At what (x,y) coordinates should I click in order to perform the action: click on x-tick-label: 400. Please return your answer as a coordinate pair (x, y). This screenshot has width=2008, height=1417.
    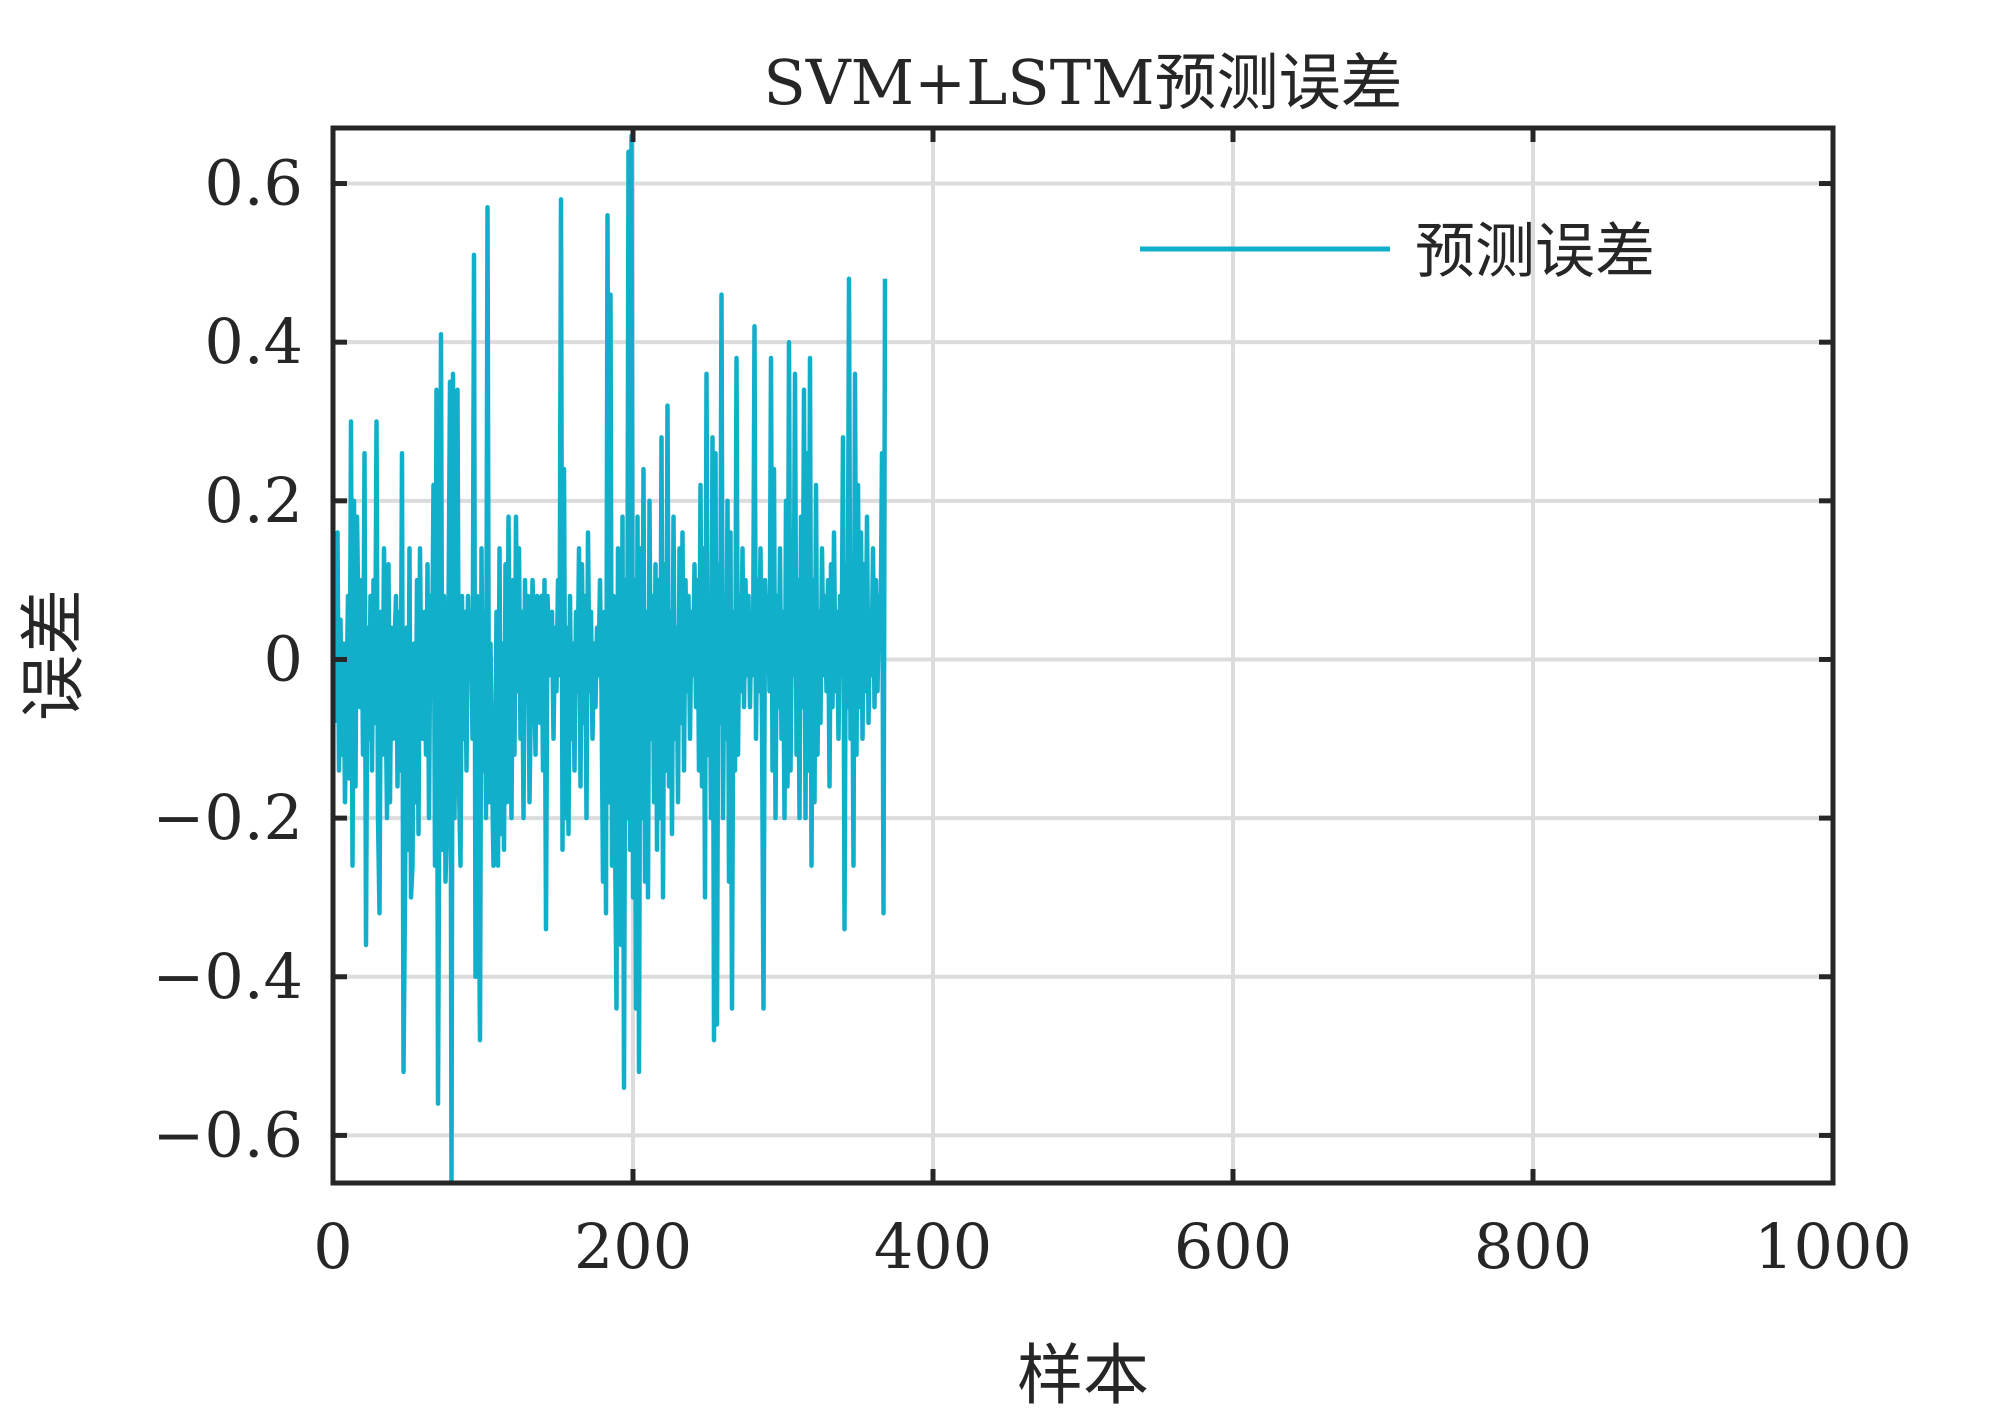
    Looking at the image, I should click on (933, 1246).